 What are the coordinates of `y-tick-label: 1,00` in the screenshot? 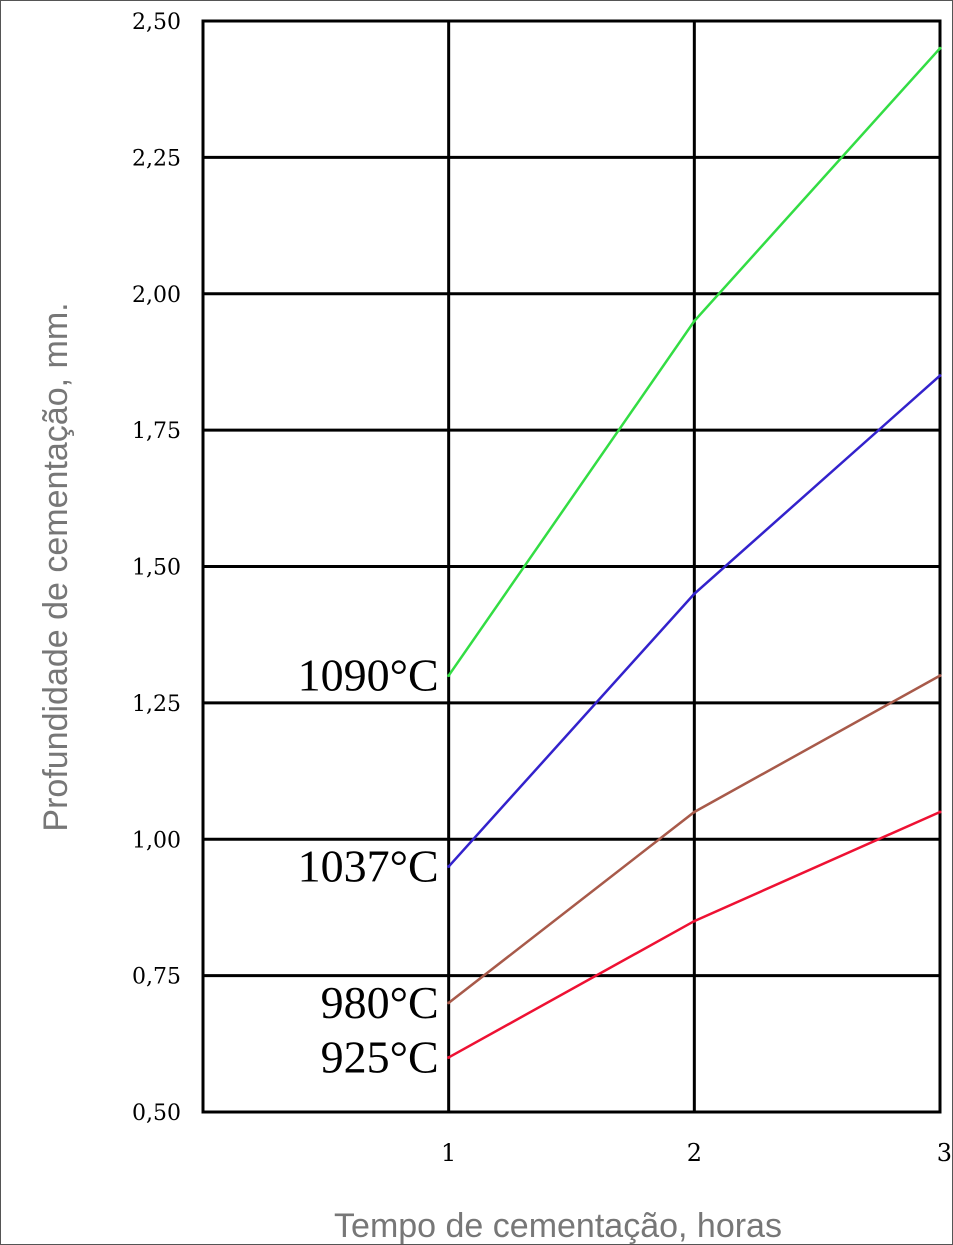 It's located at (156, 840).